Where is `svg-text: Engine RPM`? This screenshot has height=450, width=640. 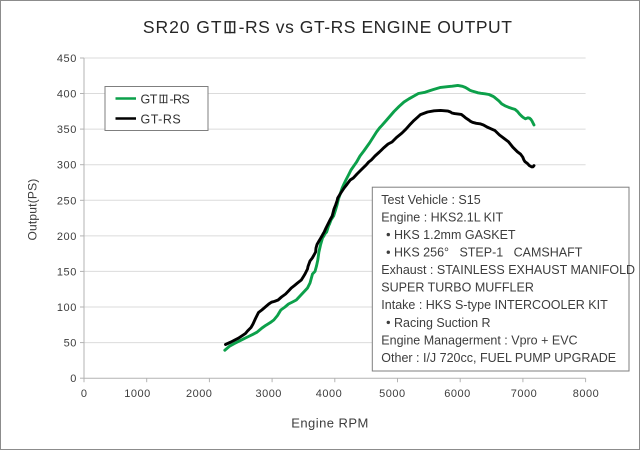
svg-text: Engine RPM is located at coordinates (329, 422).